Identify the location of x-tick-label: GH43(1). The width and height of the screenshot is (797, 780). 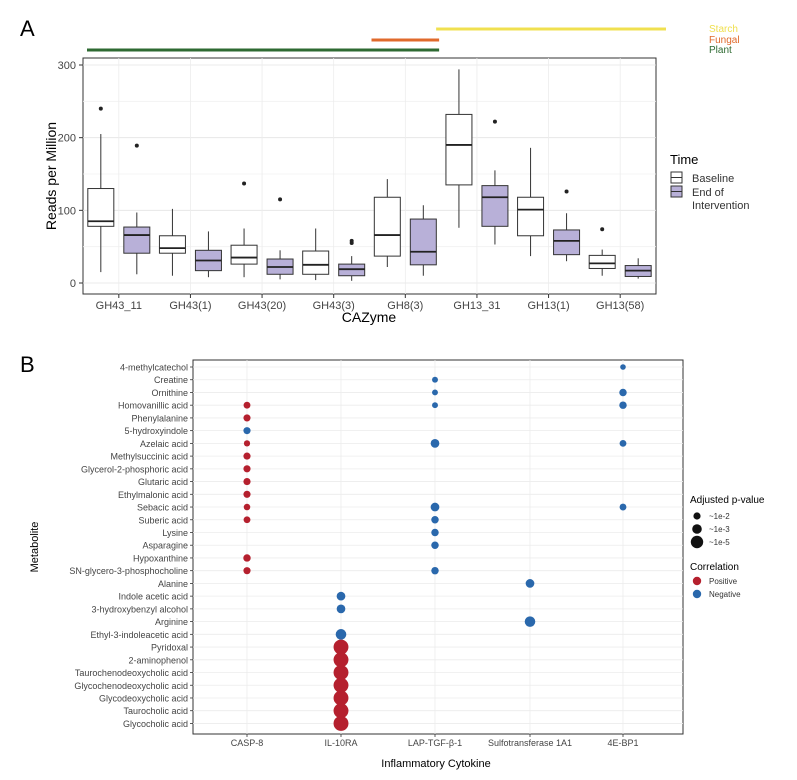
(190, 306).